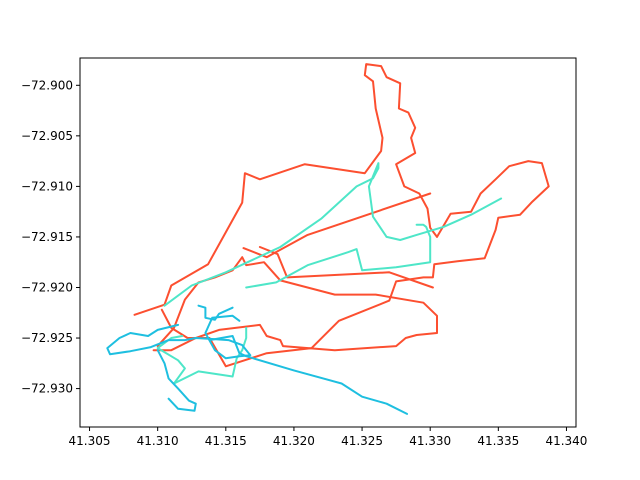 The image size is (640, 480). Describe the element at coordinates (362, 441) in the screenshot. I see `x-tick-label: 41.325` at that location.